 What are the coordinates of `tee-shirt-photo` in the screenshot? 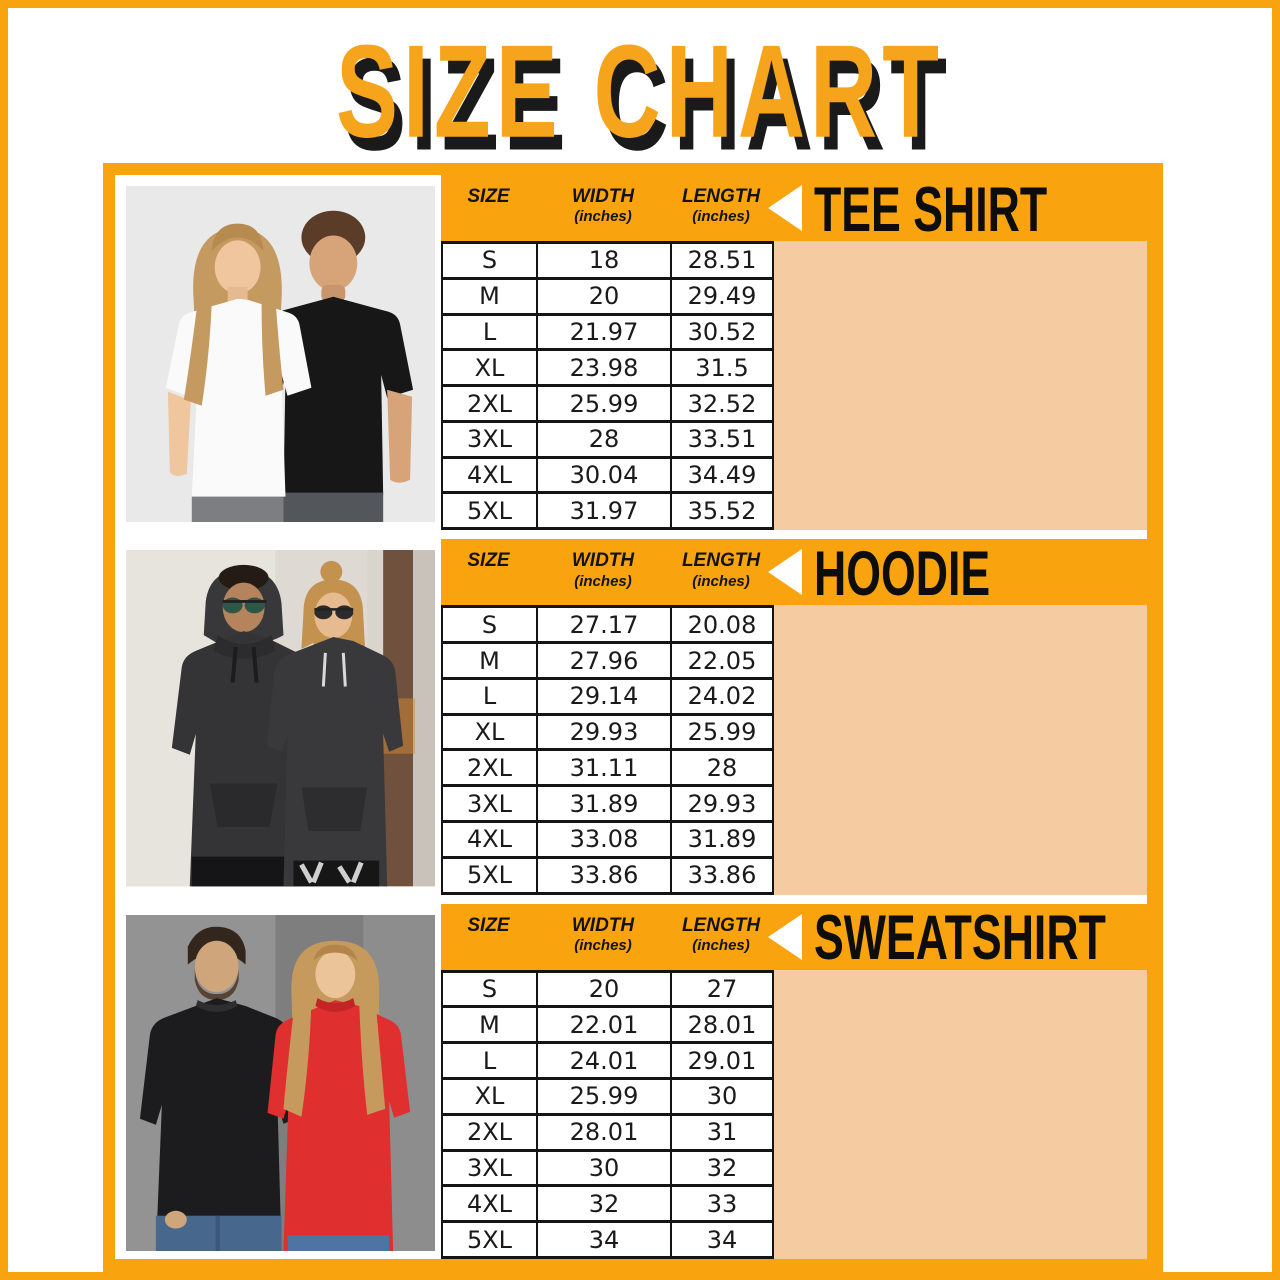 It's located at (278, 352).